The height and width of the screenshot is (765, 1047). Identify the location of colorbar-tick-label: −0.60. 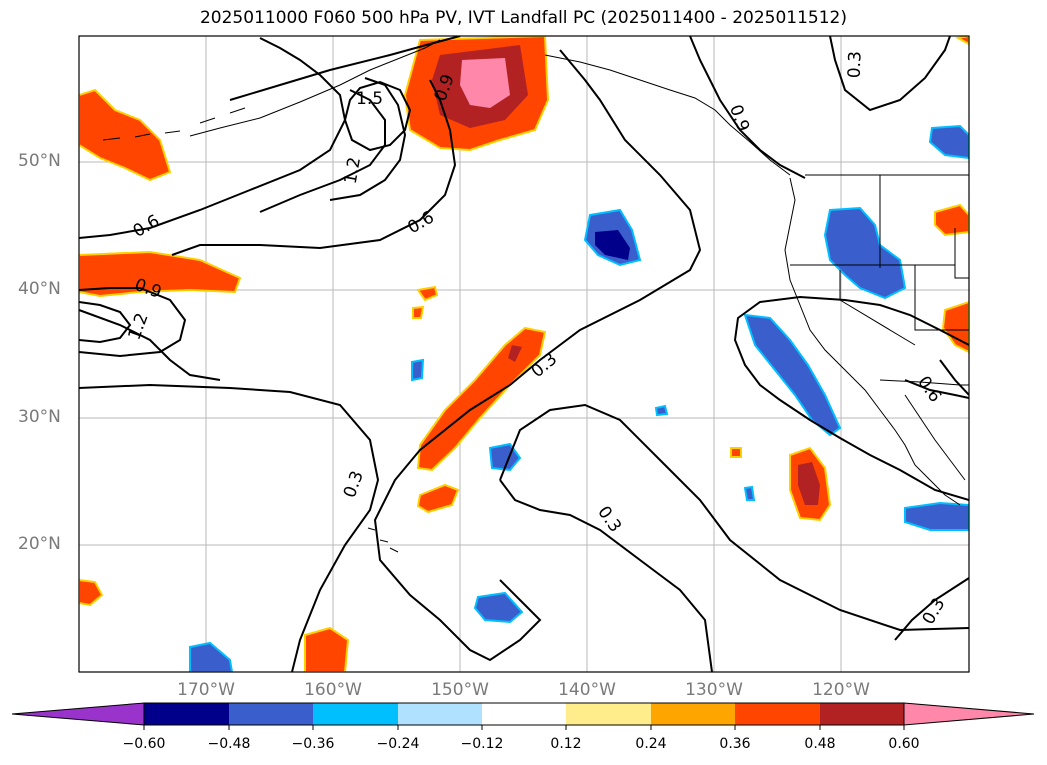
(144, 744).